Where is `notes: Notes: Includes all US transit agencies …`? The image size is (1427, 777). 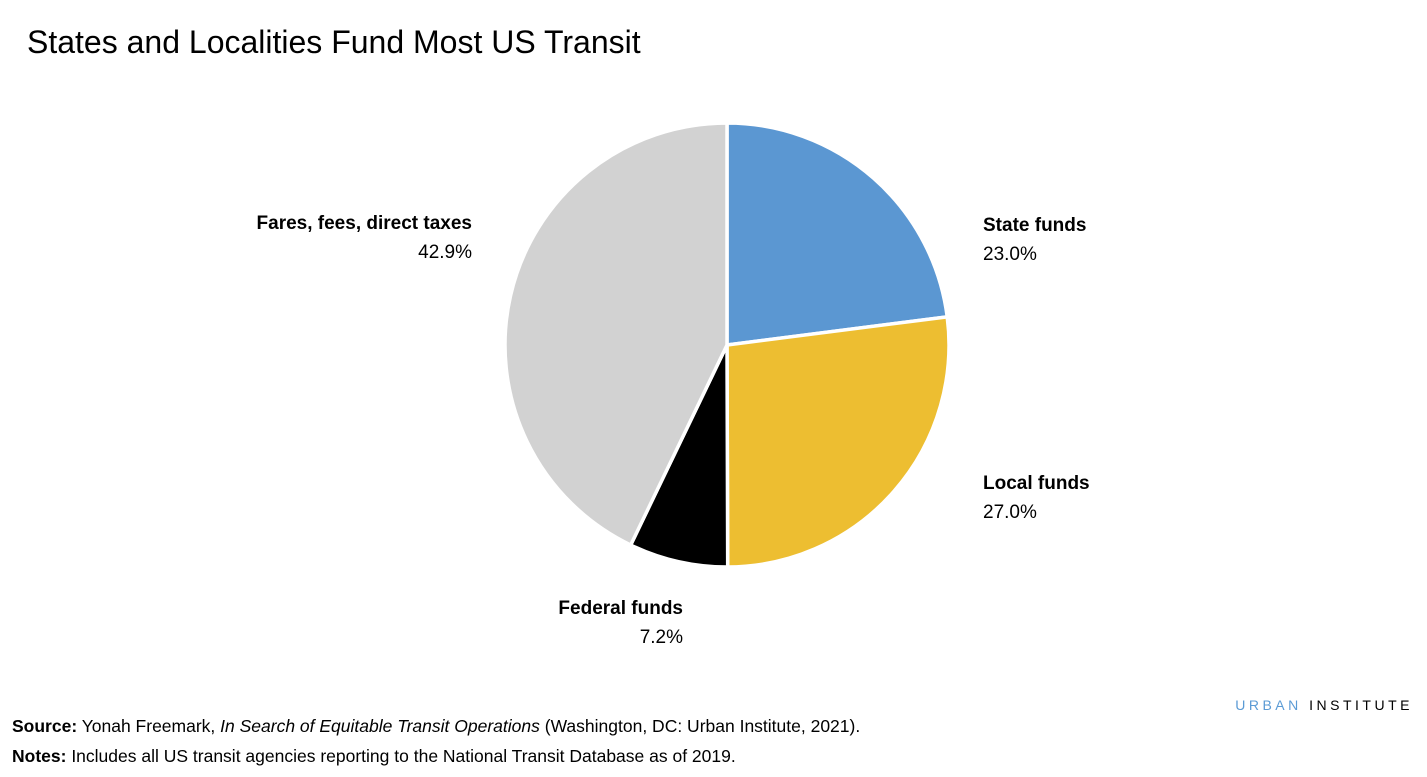 notes: Notes: Includes all US transit agencies … is located at coordinates (374, 756).